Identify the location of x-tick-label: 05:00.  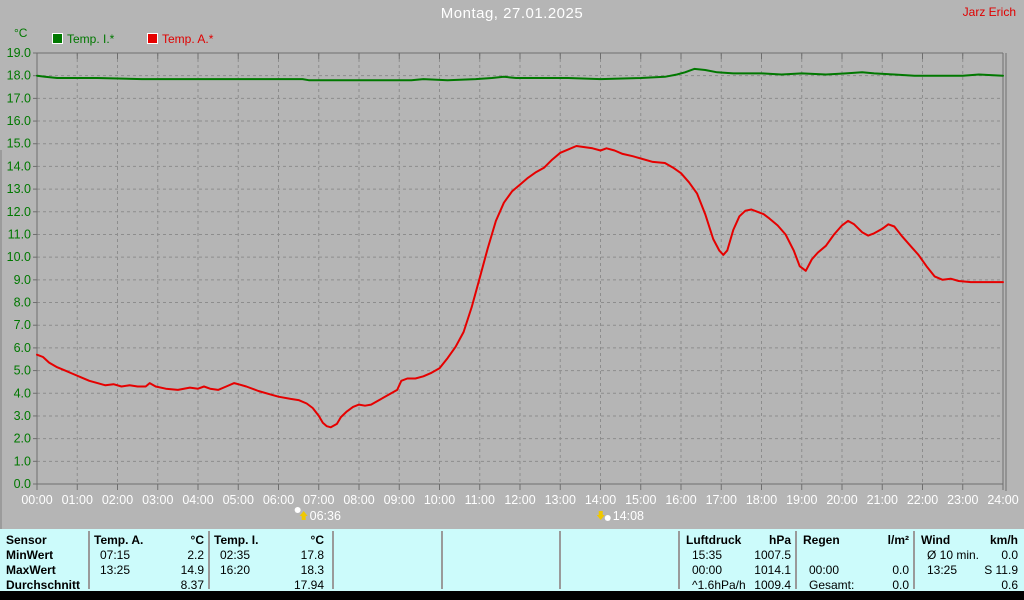
(238, 500).